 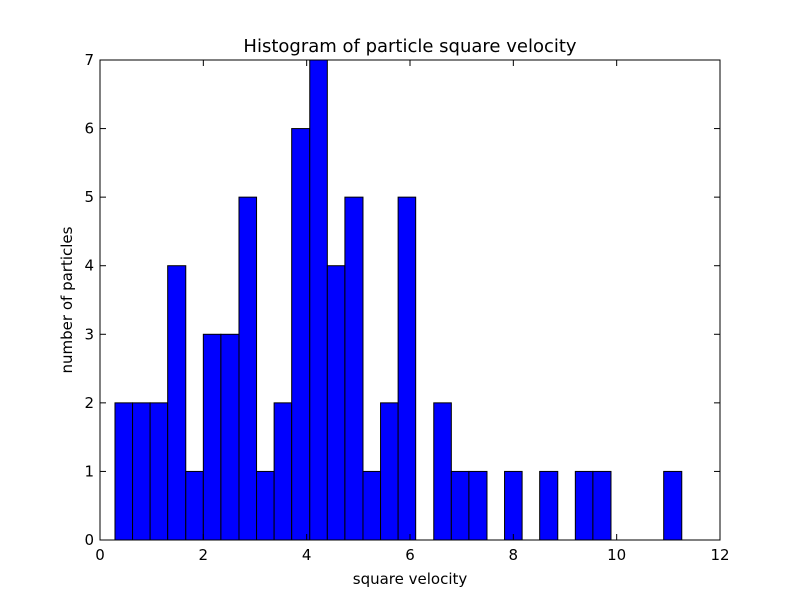 I want to click on x-tick-label: 12, so click(x=719, y=555).